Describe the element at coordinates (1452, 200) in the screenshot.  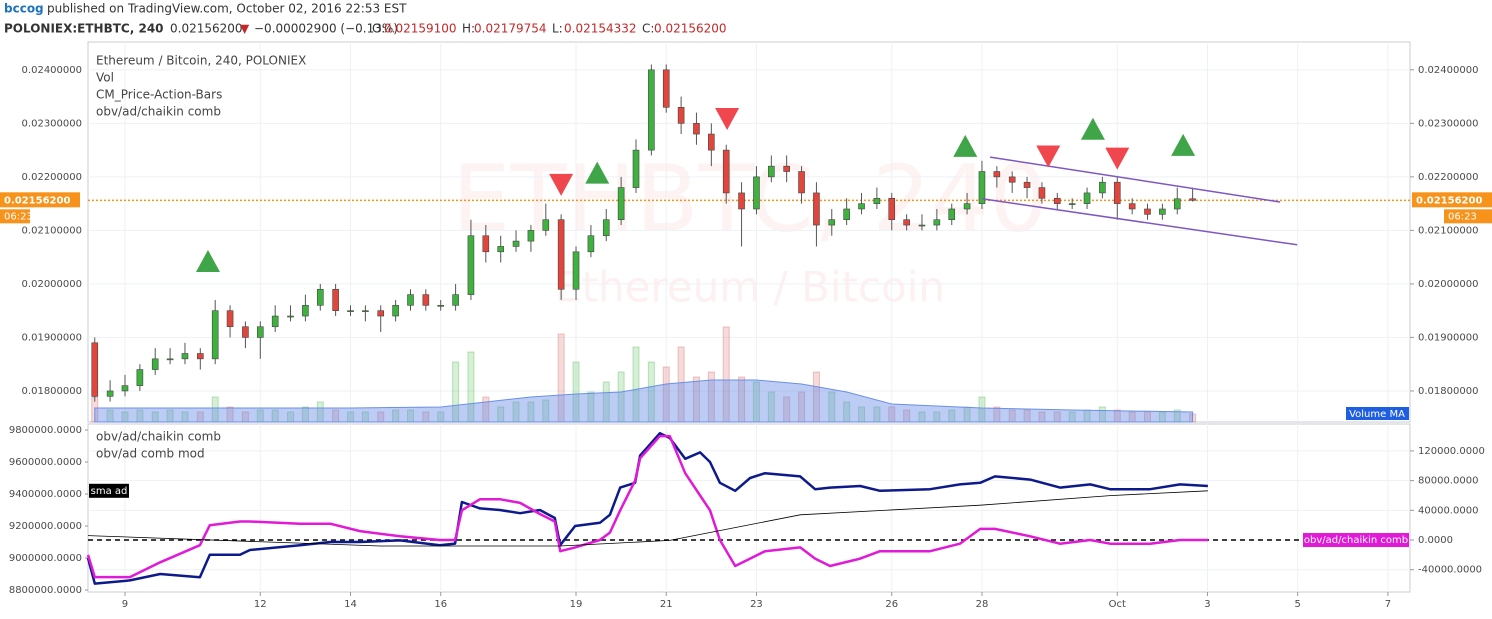
I see `last-price-tag` at that location.